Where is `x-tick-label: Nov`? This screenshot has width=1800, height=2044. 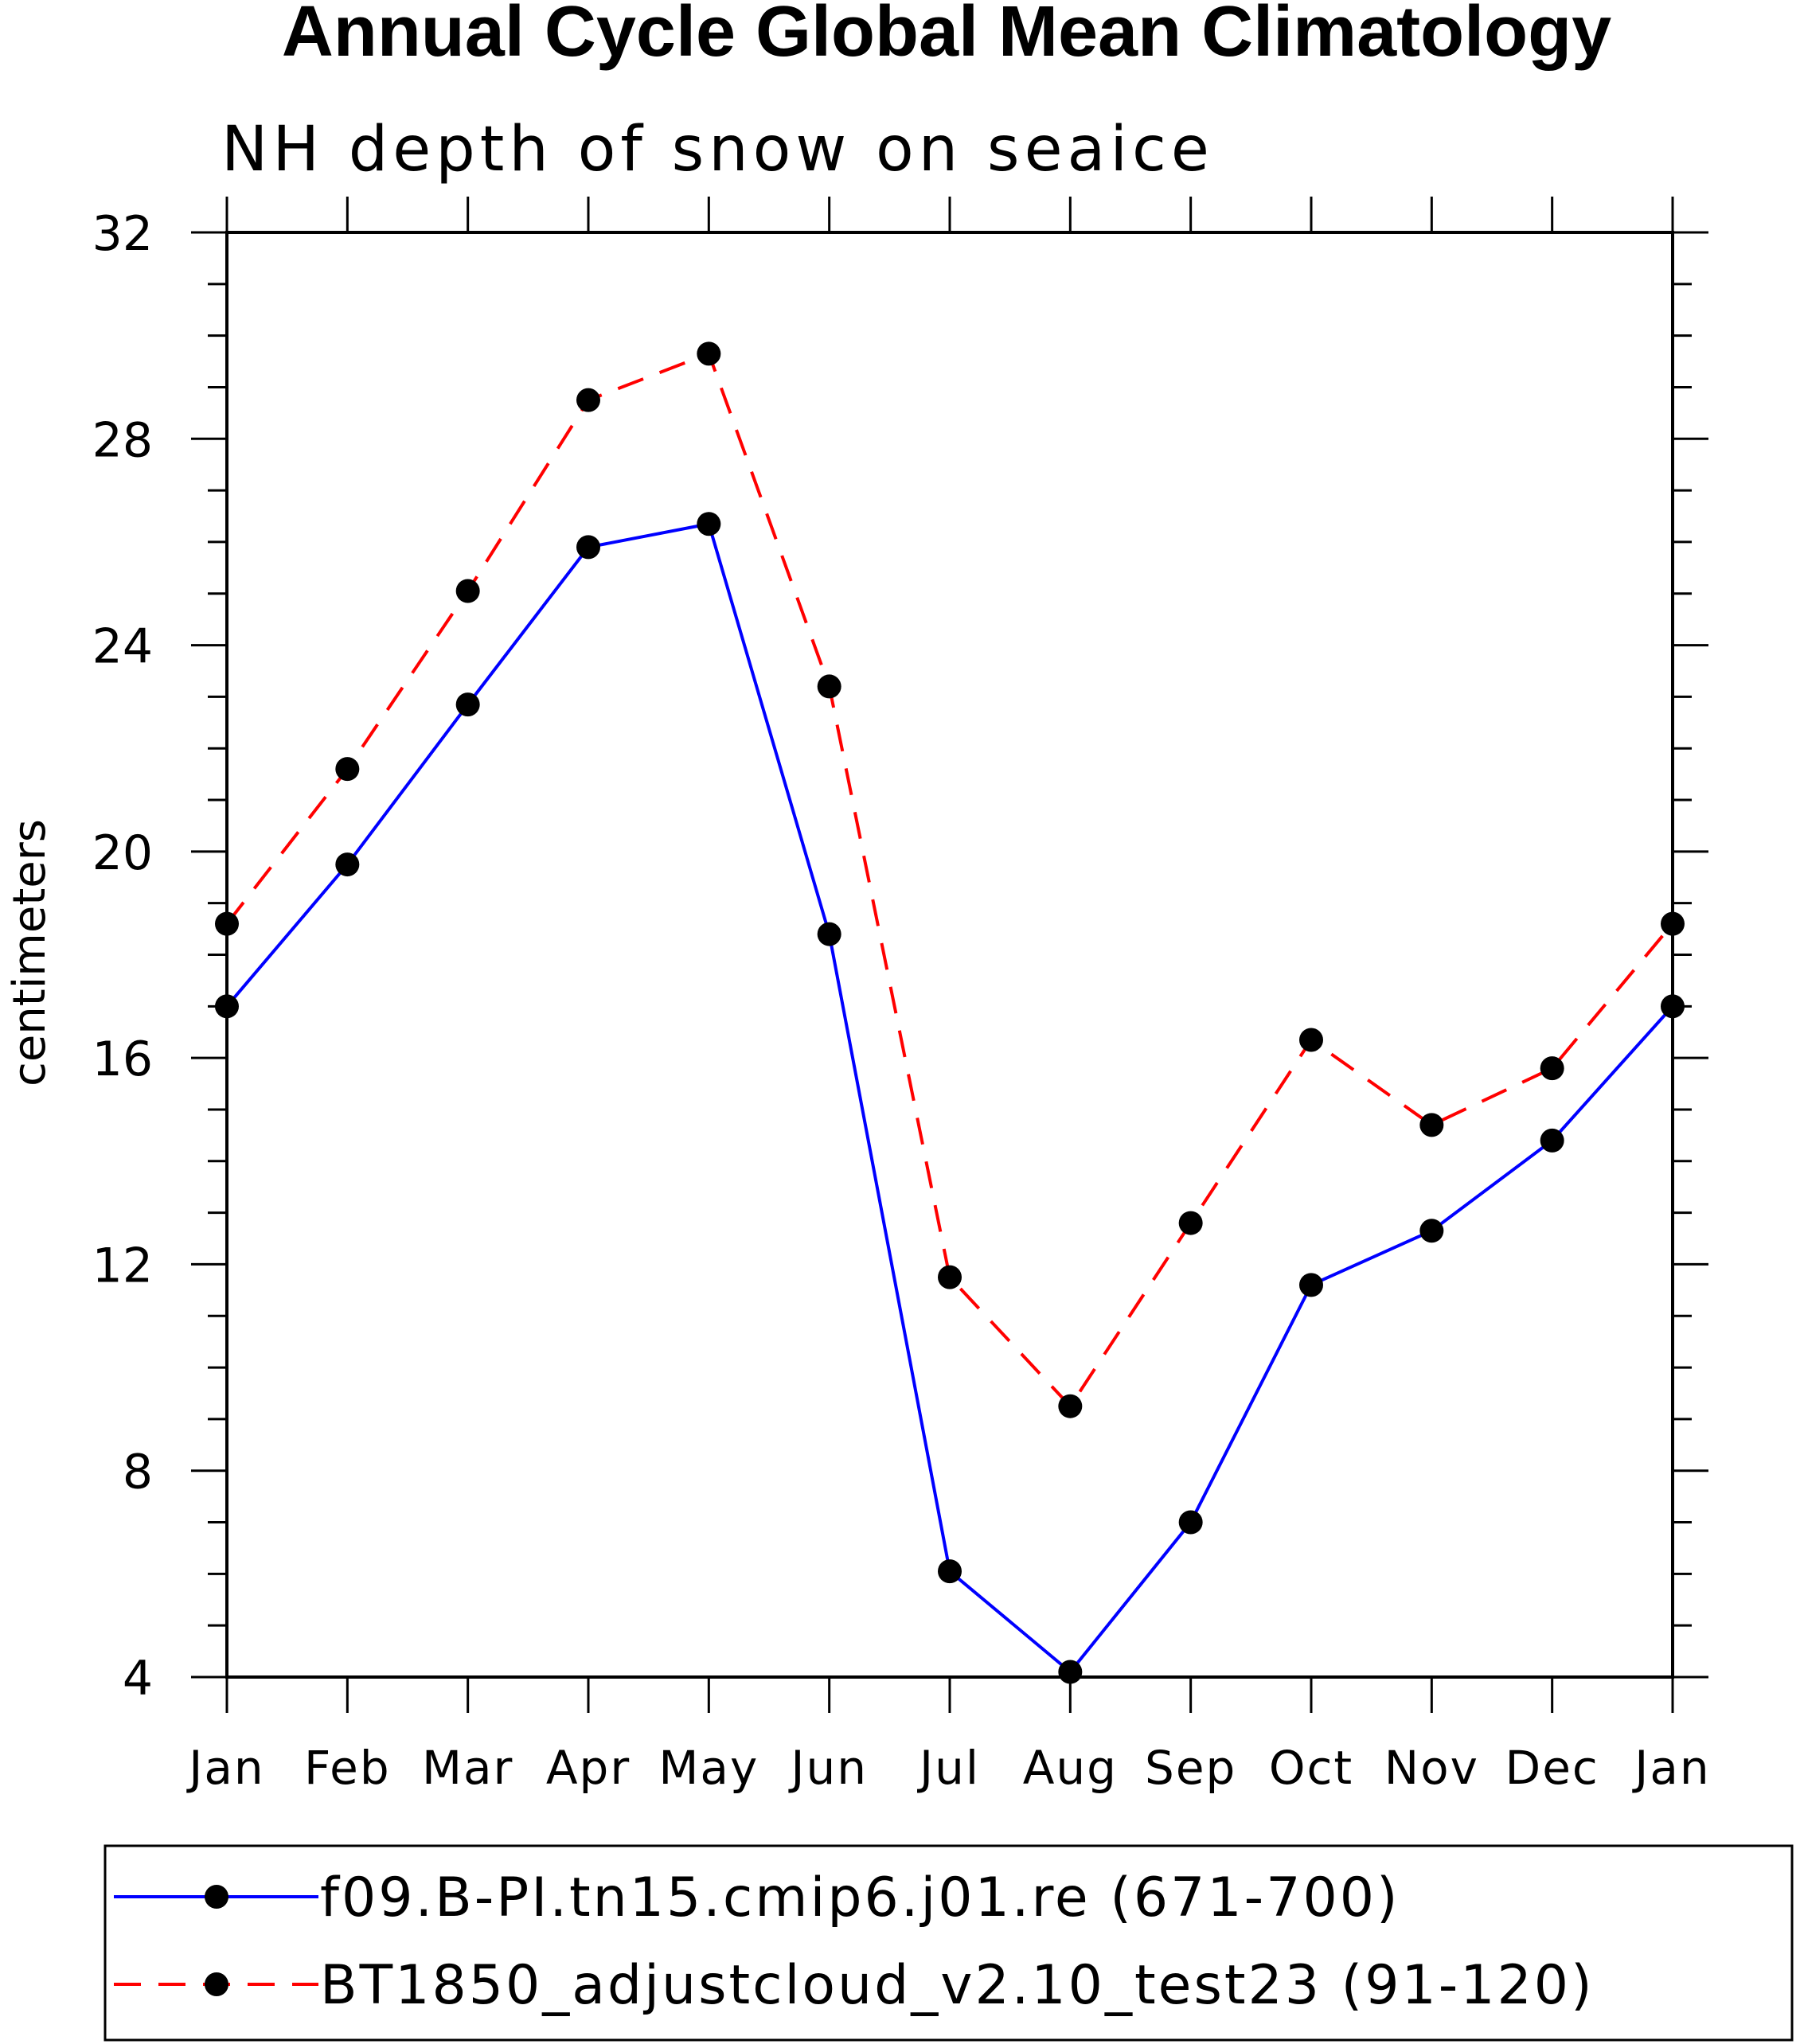
x-tick-label: Nov is located at coordinates (1431, 1768).